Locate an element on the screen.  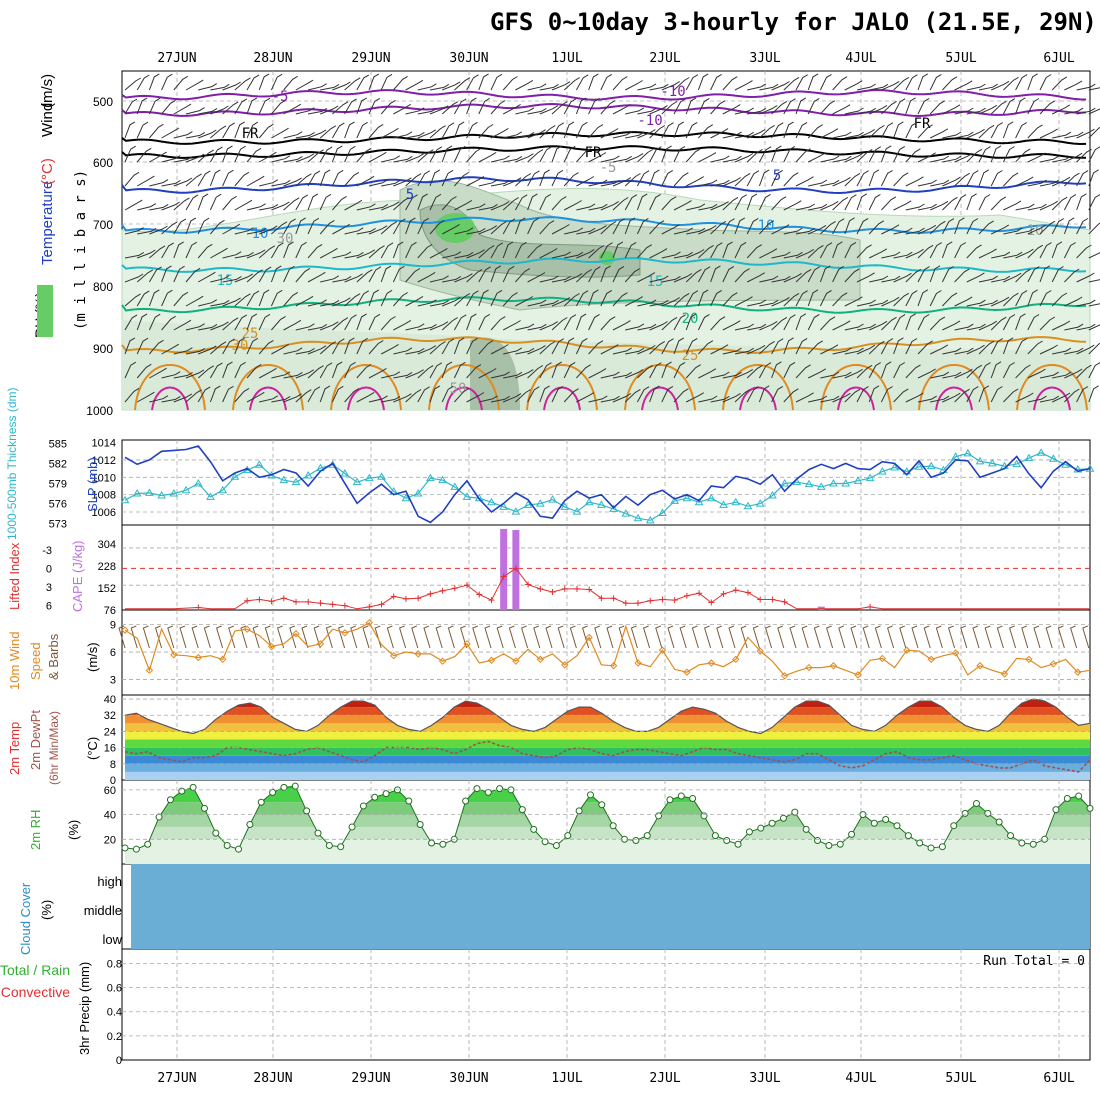
date-label-top: 28JUN is located at coordinates (272, 58).